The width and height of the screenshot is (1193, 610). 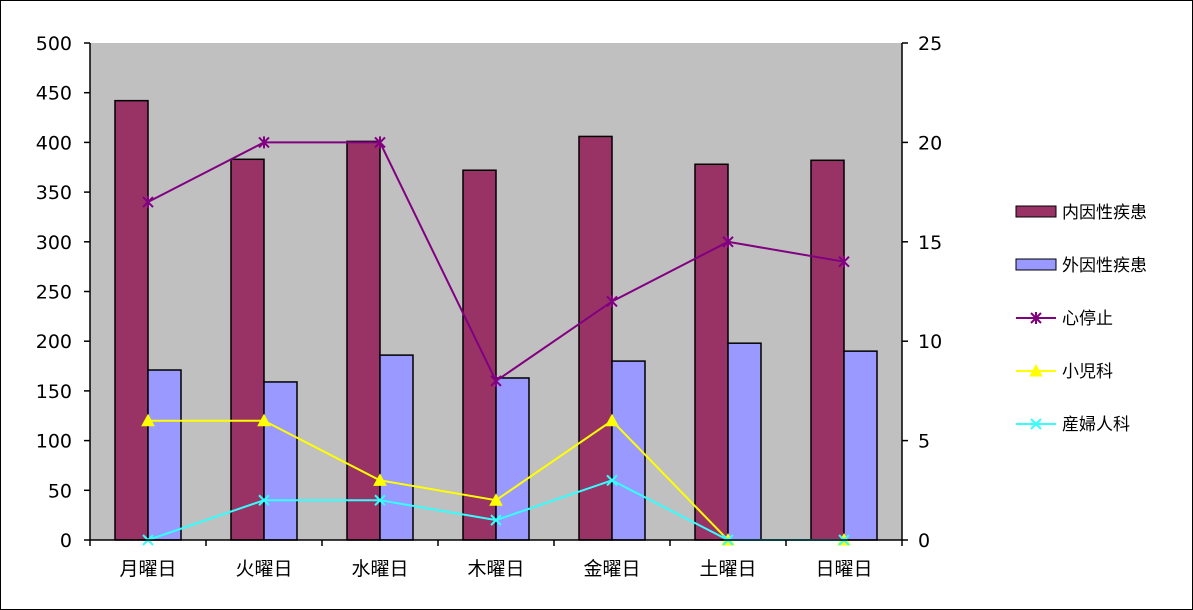 I want to click on point-産婦人科-火曜日, so click(x=264, y=500).